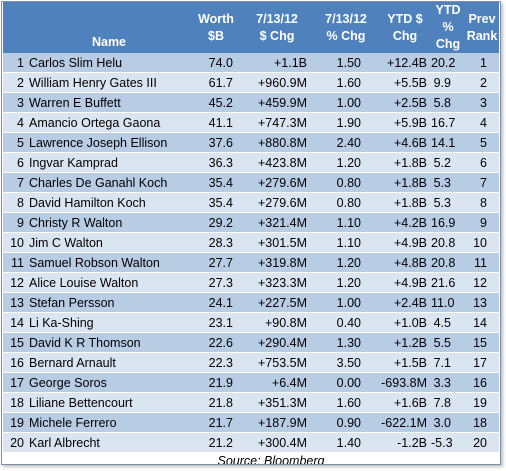 The height and width of the screenshot is (471, 506). I want to click on cell-day-dollar-change: +319.8M, so click(277, 262).